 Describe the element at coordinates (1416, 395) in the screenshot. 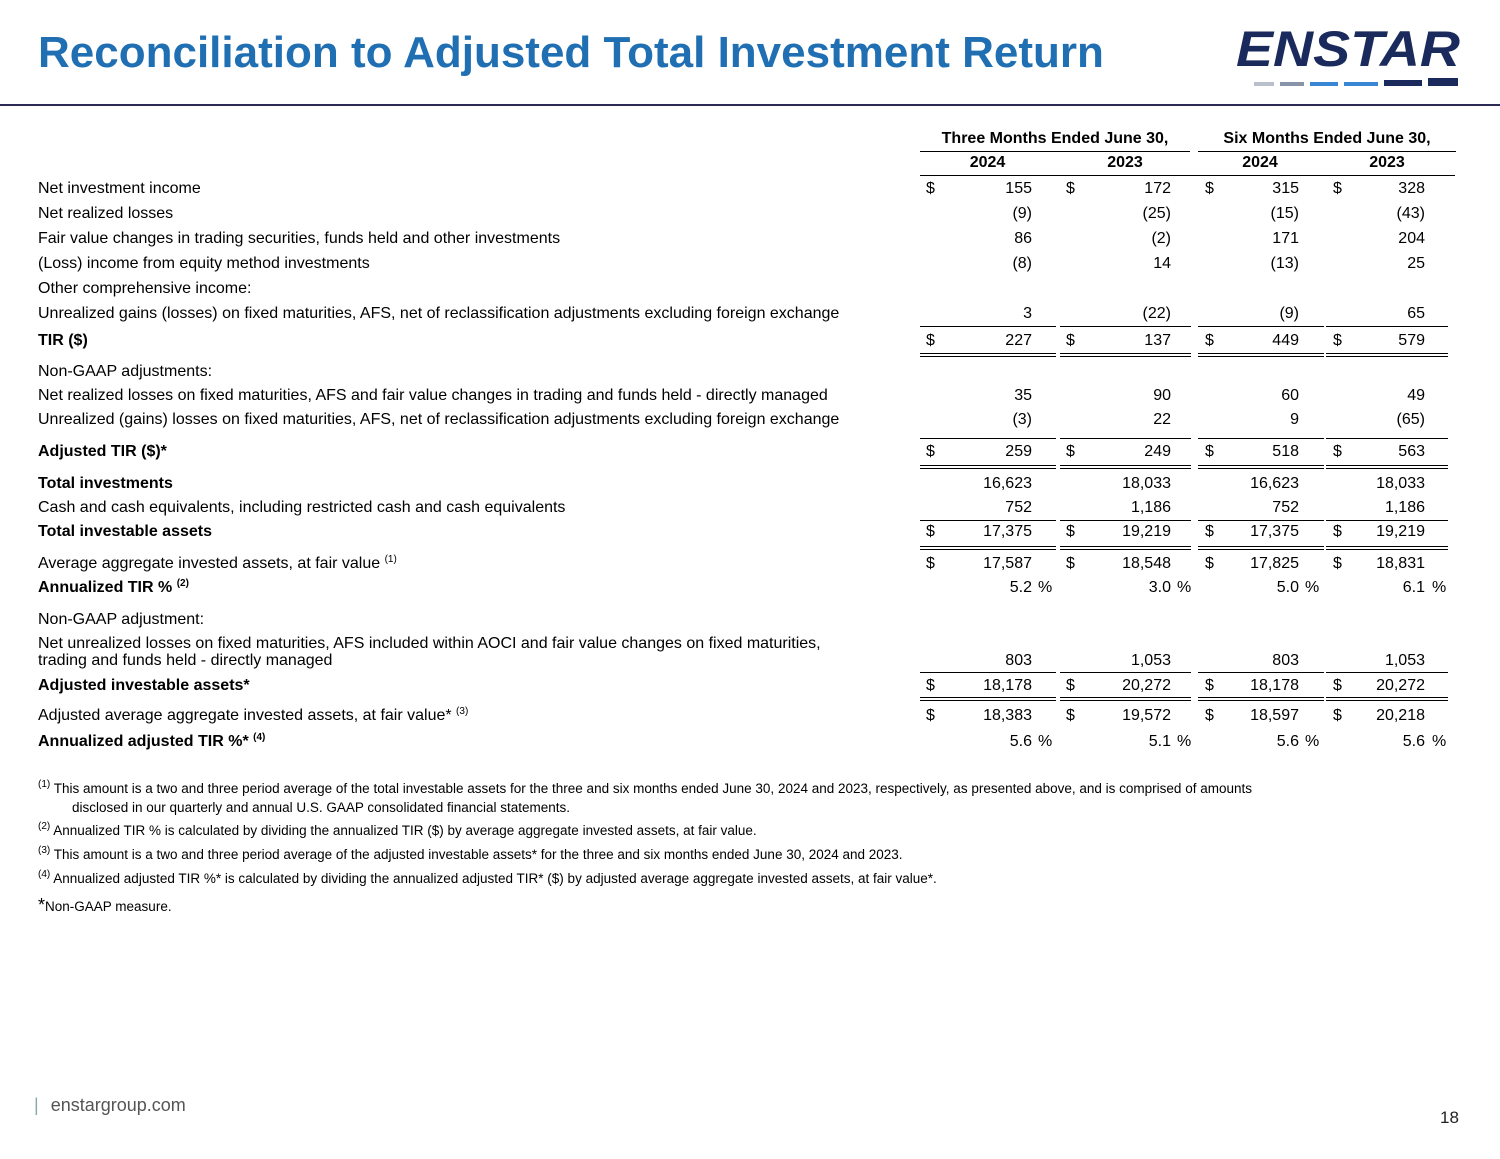

I see `cell-value: 49` at that location.